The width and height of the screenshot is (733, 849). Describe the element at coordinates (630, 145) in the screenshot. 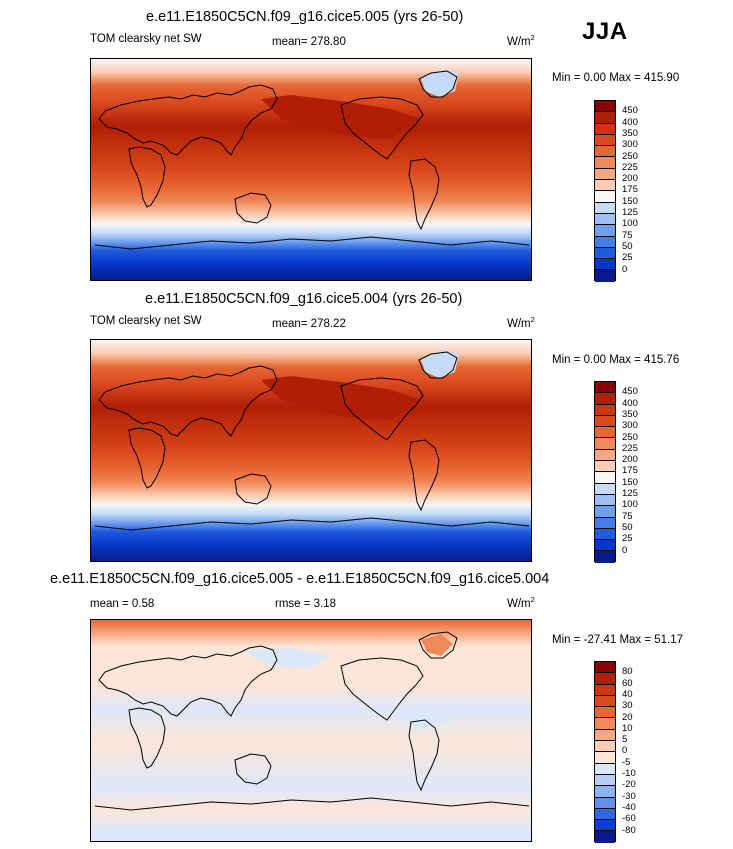

I see `colorbar-tick-label: 300` at that location.